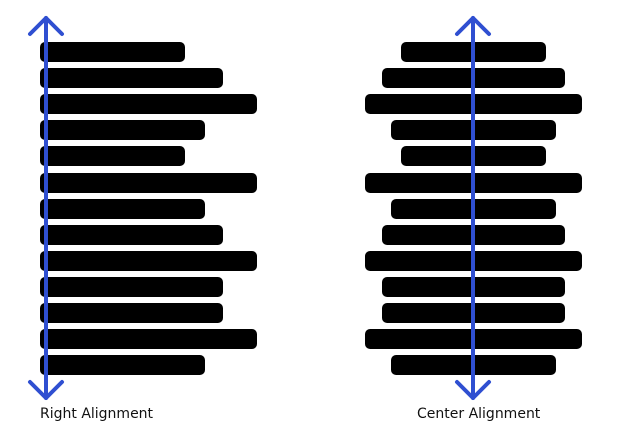  I want to click on left-caption: Right Alignment, so click(97, 414).